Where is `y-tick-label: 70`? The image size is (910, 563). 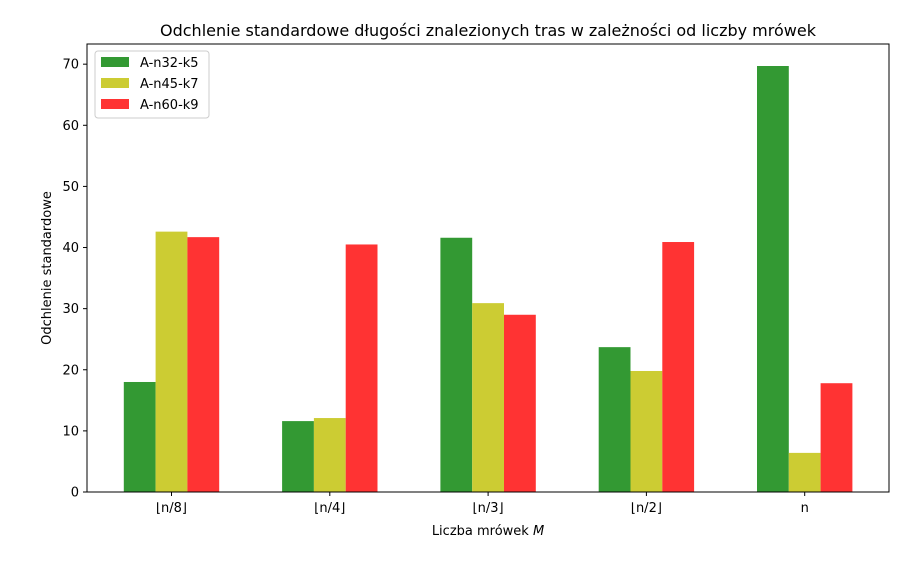 y-tick-label: 70 is located at coordinates (70, 65).